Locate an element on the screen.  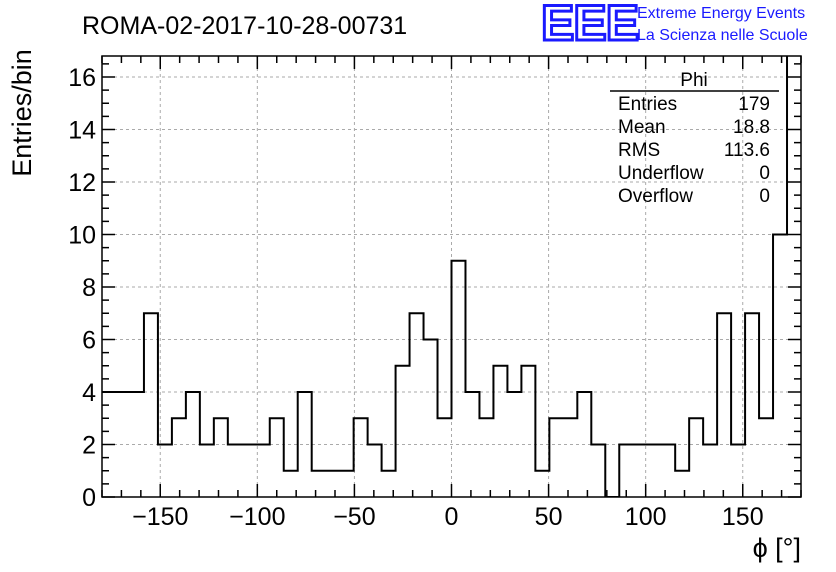
y-tick-label-5: 10 is located at coordinates (82, 236).